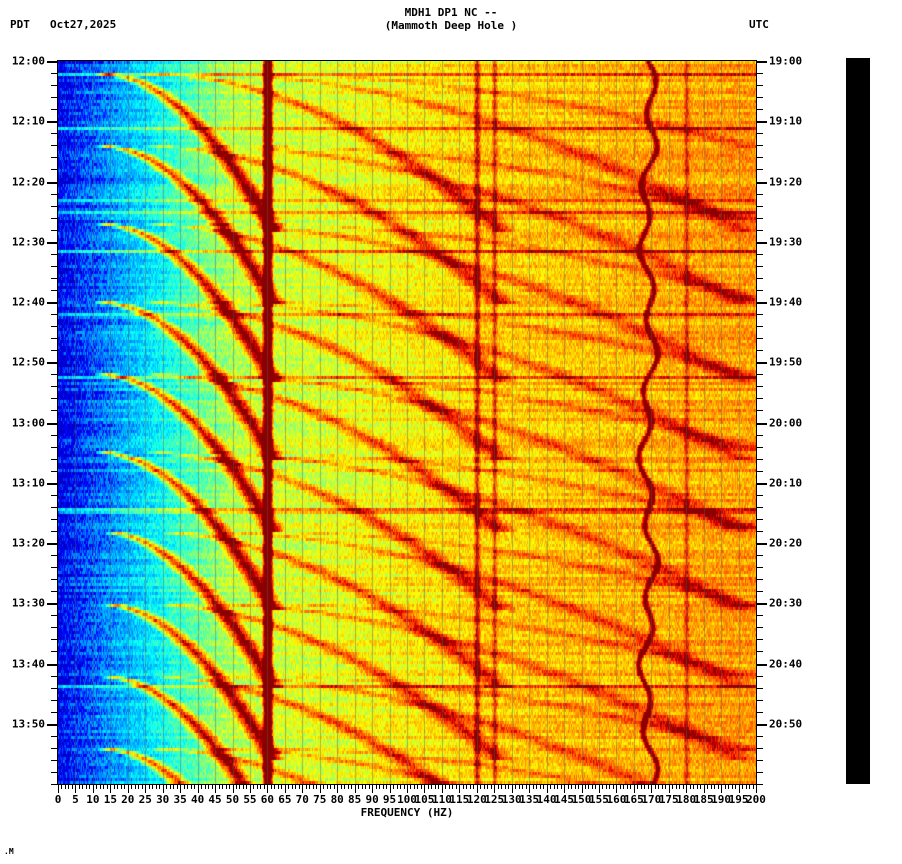 This screenshot has width=902, height=864. I want to click on frequency-tick-label: 135, so click(529, 799).